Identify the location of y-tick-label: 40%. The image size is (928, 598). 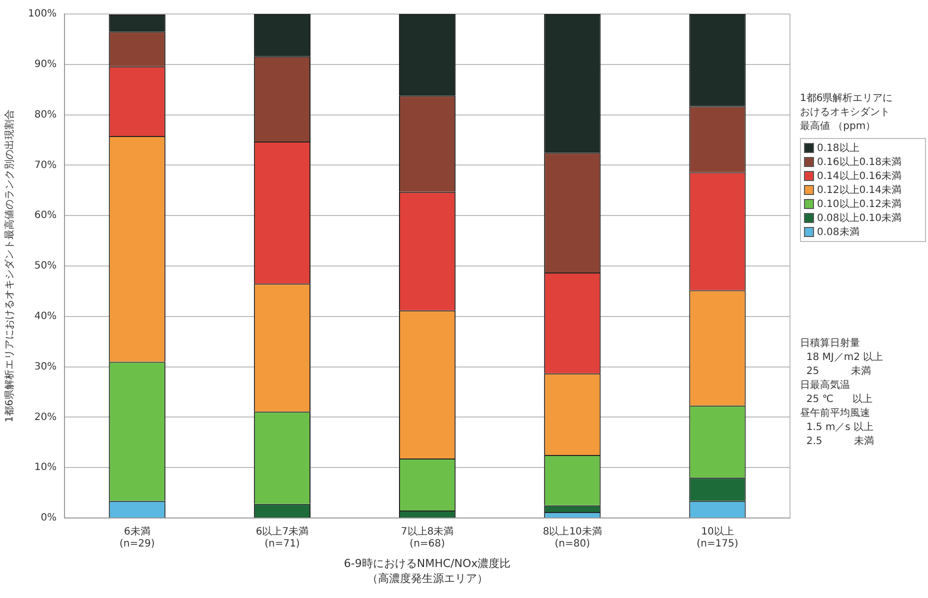
(45, 316).